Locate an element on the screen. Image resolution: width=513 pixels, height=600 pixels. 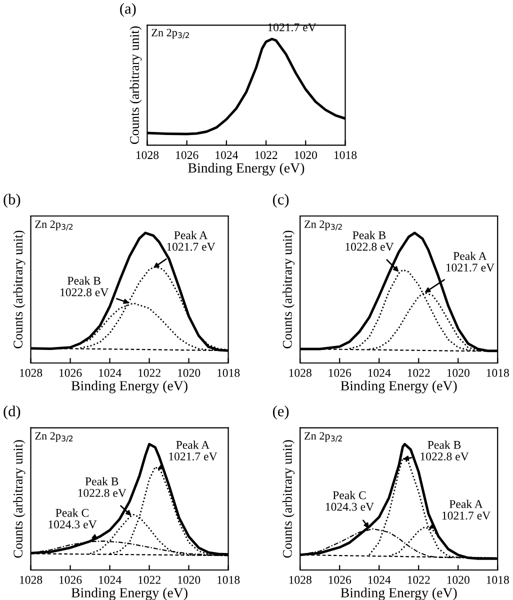
chart-title: (e) is located at coordinates (281, 413).